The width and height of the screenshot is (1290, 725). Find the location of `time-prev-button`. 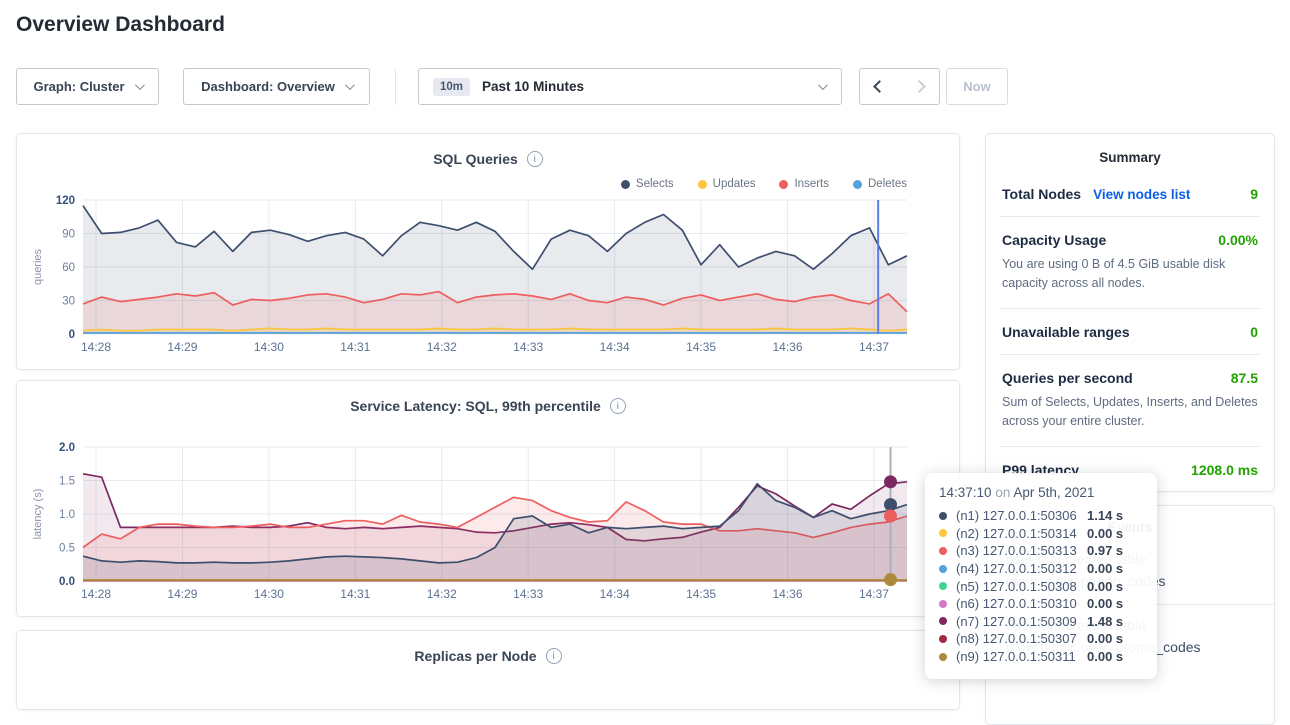

time-prev-button is located at coordinates (879, 86).